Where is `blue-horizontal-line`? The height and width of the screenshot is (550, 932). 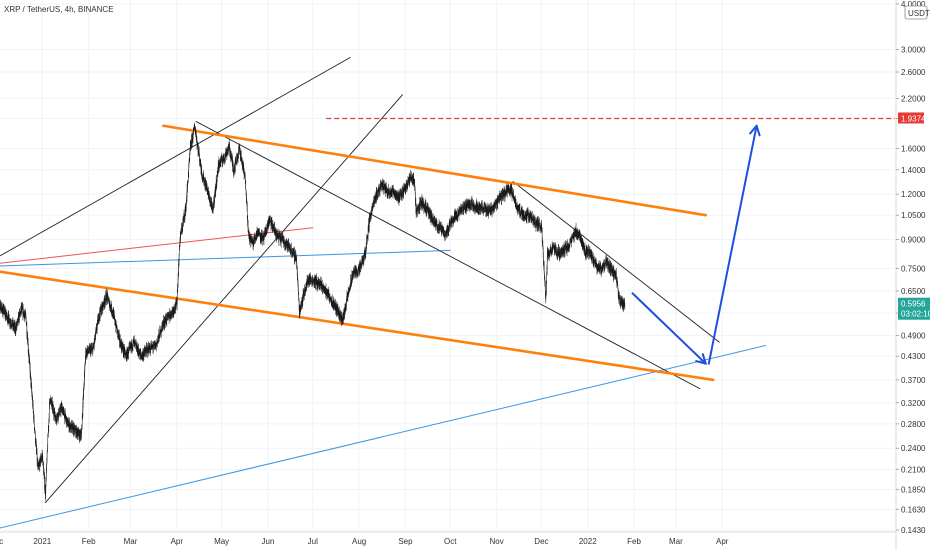 blue-horizontal-line is located at coordinates (225, 258).